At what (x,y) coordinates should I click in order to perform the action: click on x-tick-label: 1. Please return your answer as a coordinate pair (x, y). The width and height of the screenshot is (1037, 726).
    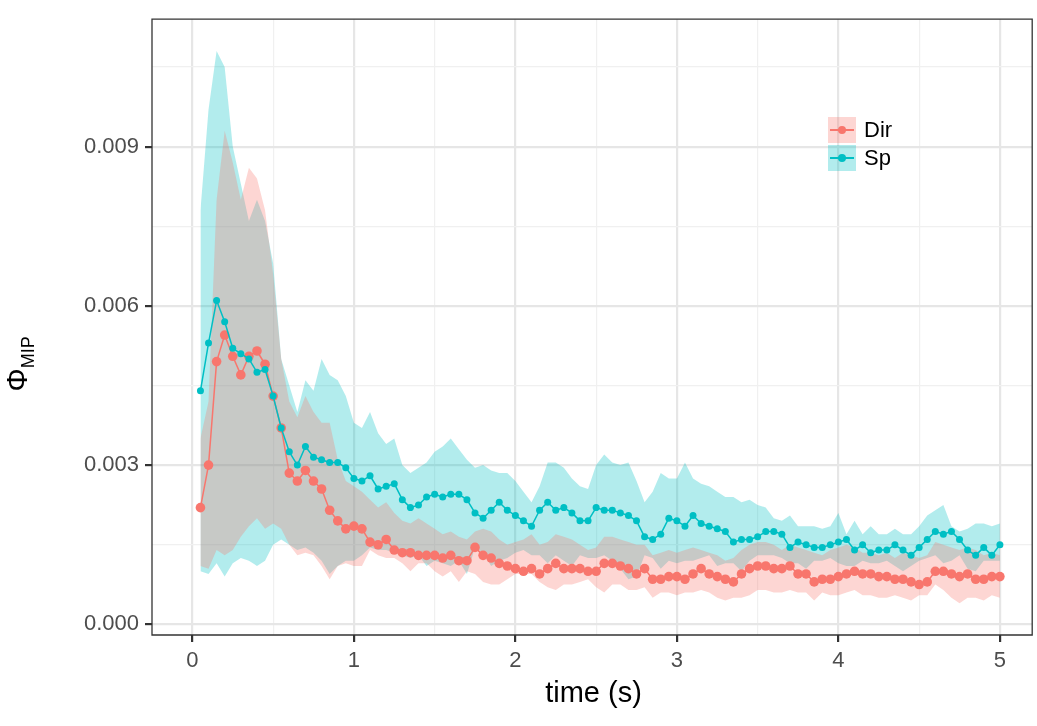
    Looking at the image, I should click on (354, 660).